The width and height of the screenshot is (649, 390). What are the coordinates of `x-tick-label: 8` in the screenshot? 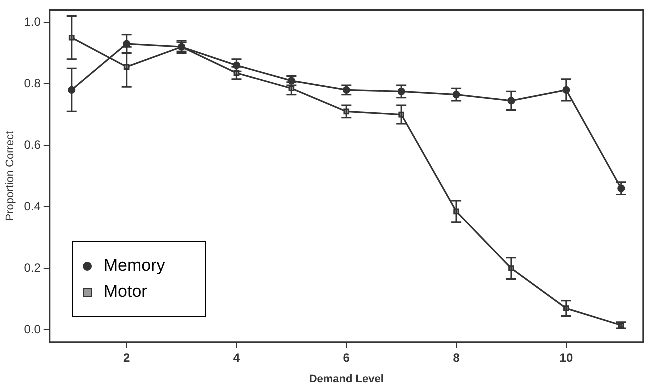 It's located at (456, 357).